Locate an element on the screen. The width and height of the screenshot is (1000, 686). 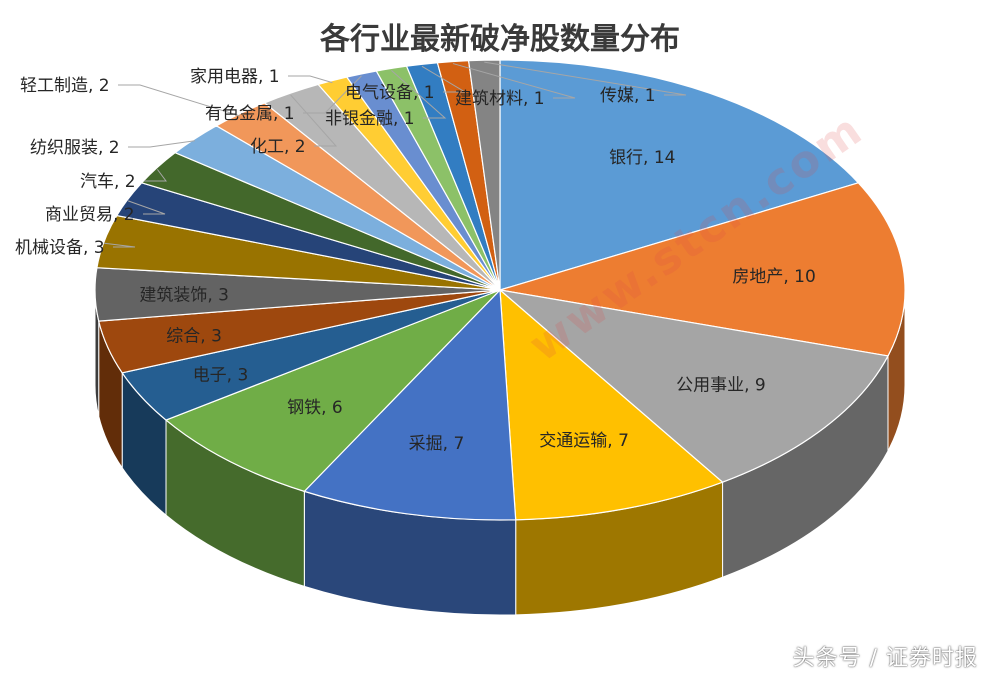
pie-slice-银行 is located at coordinates (679, 175).